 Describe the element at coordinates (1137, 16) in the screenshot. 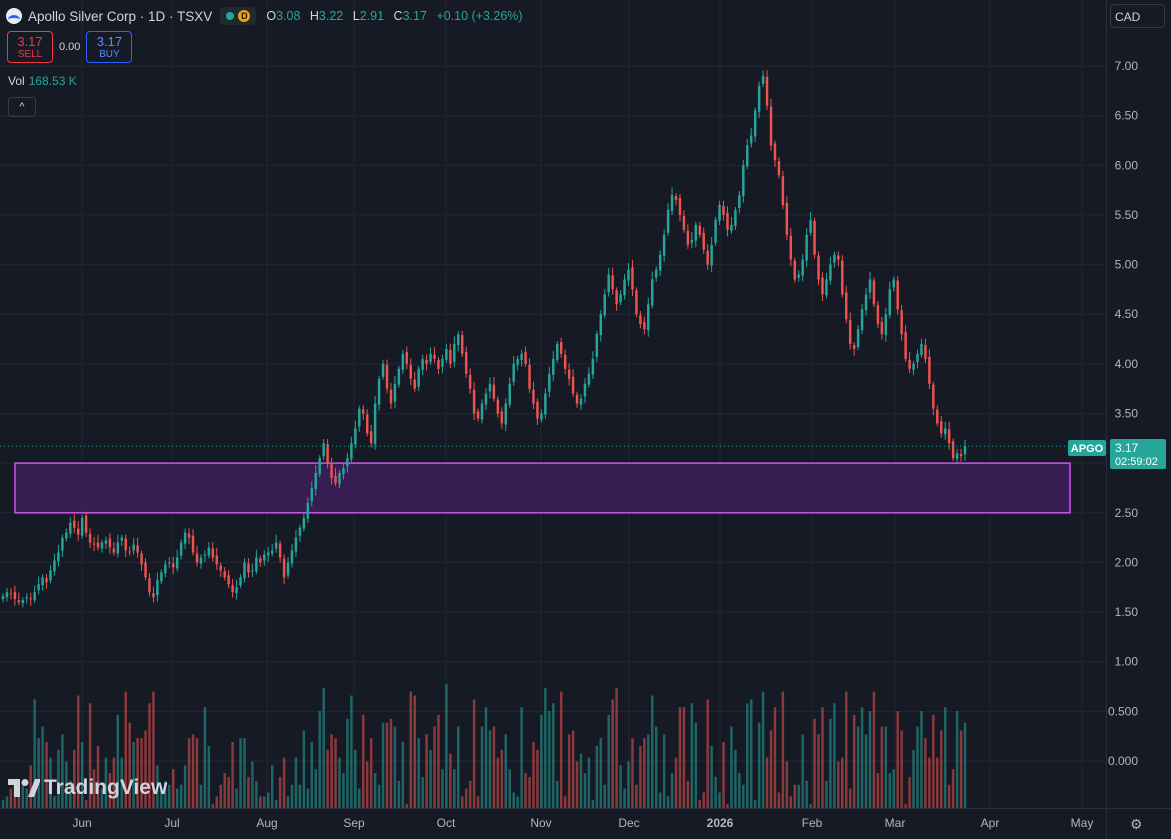

I see `currency-selector: CAD` at that location.